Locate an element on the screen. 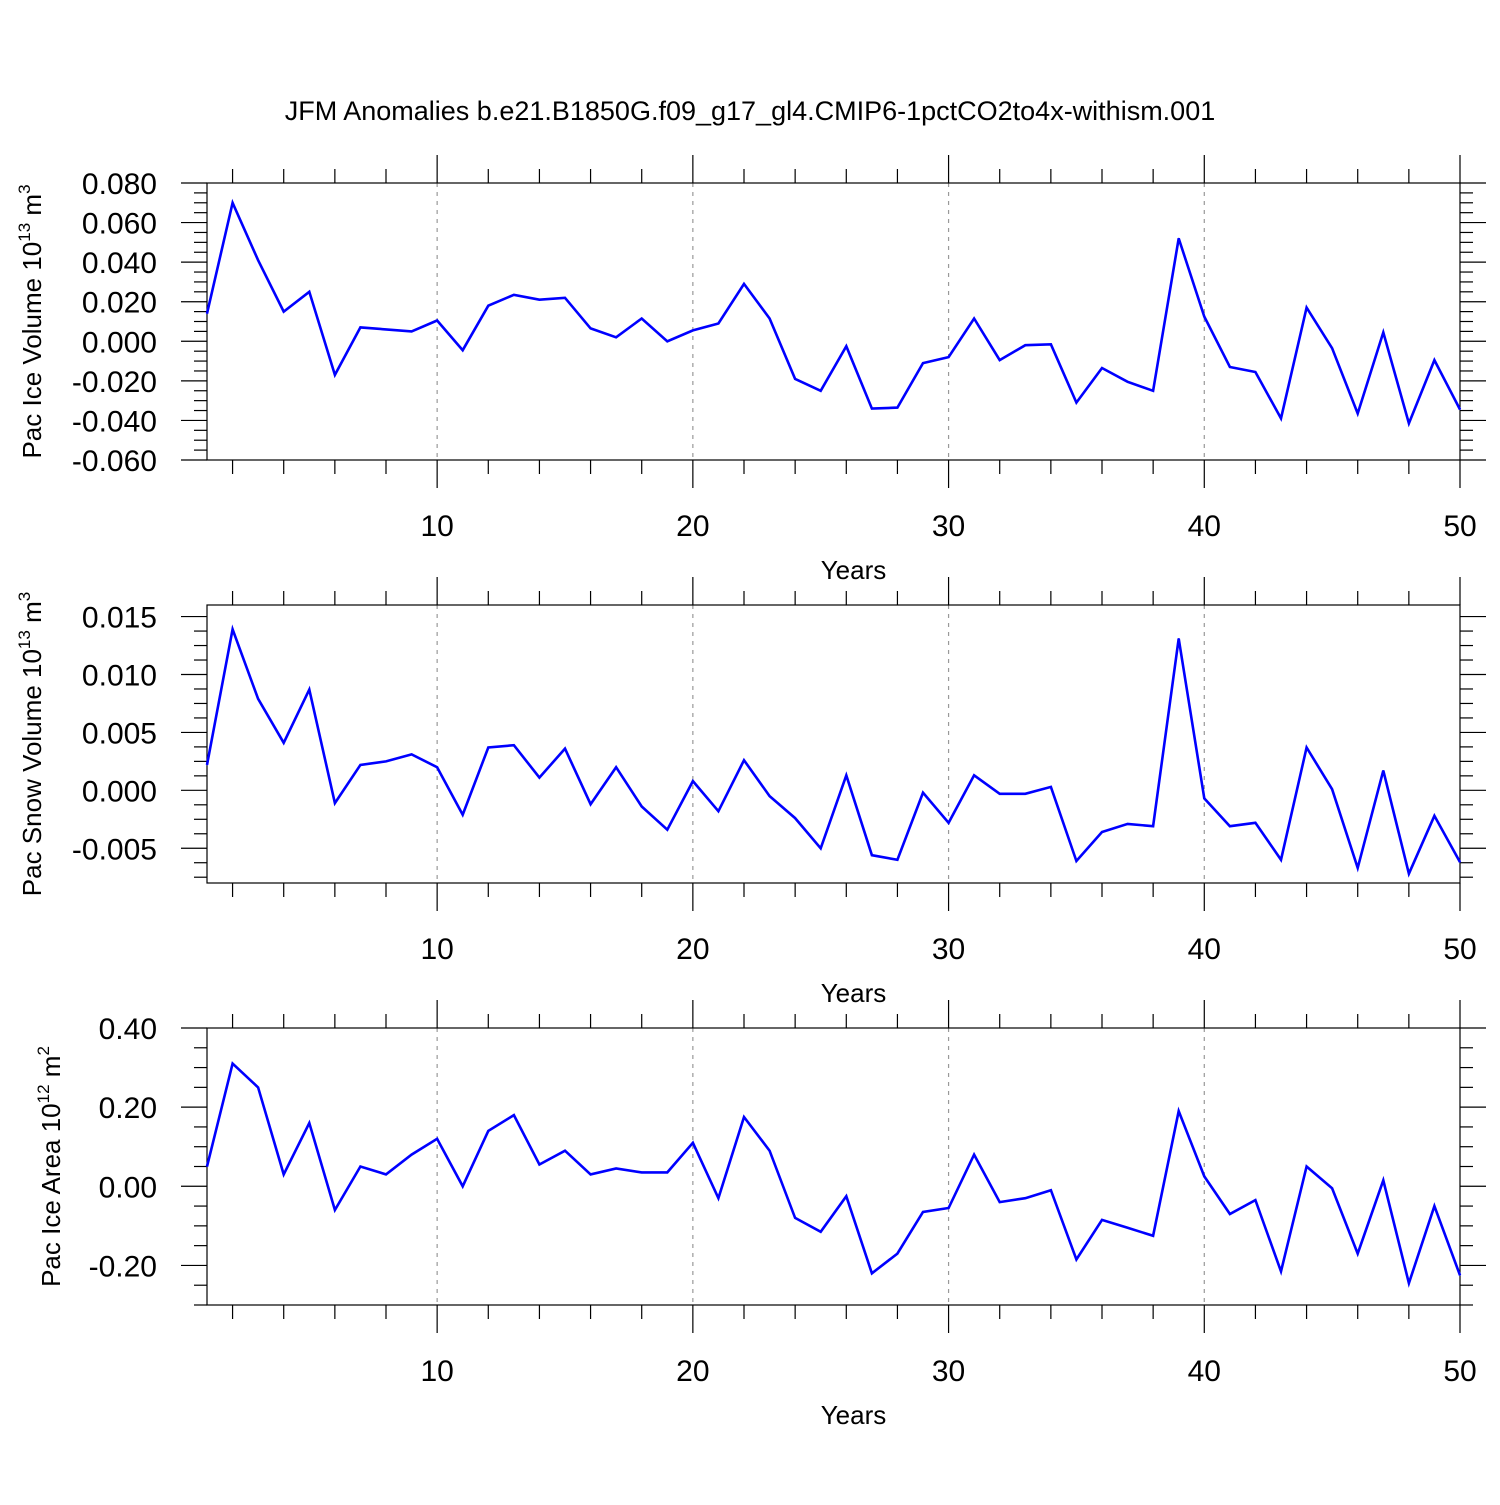  y-tick-label: 0.060 is located at coordinates (119, 224).